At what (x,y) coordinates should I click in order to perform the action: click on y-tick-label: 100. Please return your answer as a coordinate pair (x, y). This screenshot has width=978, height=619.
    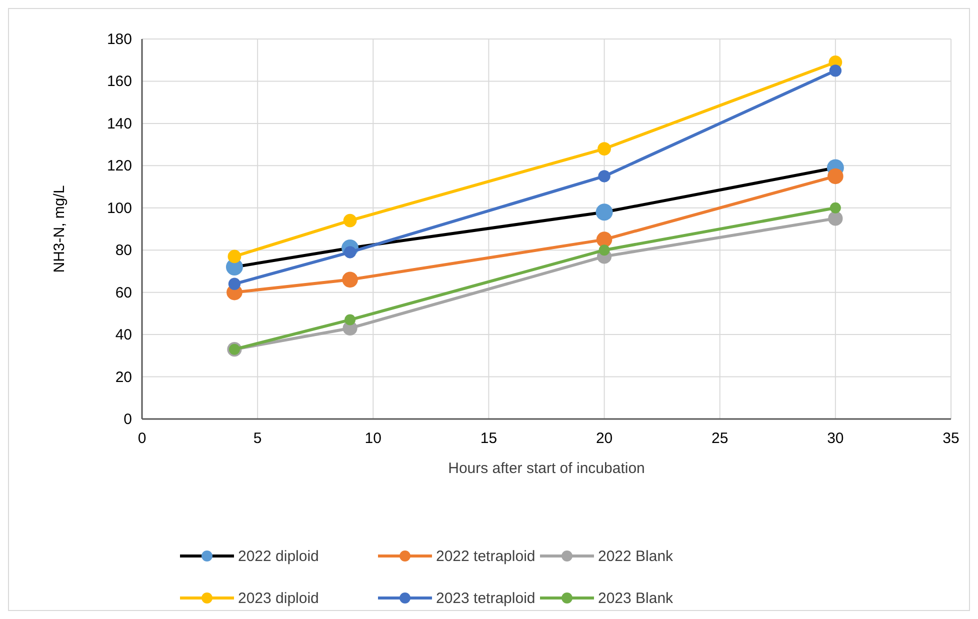
    Looking at the image, I should click on (119, 208).